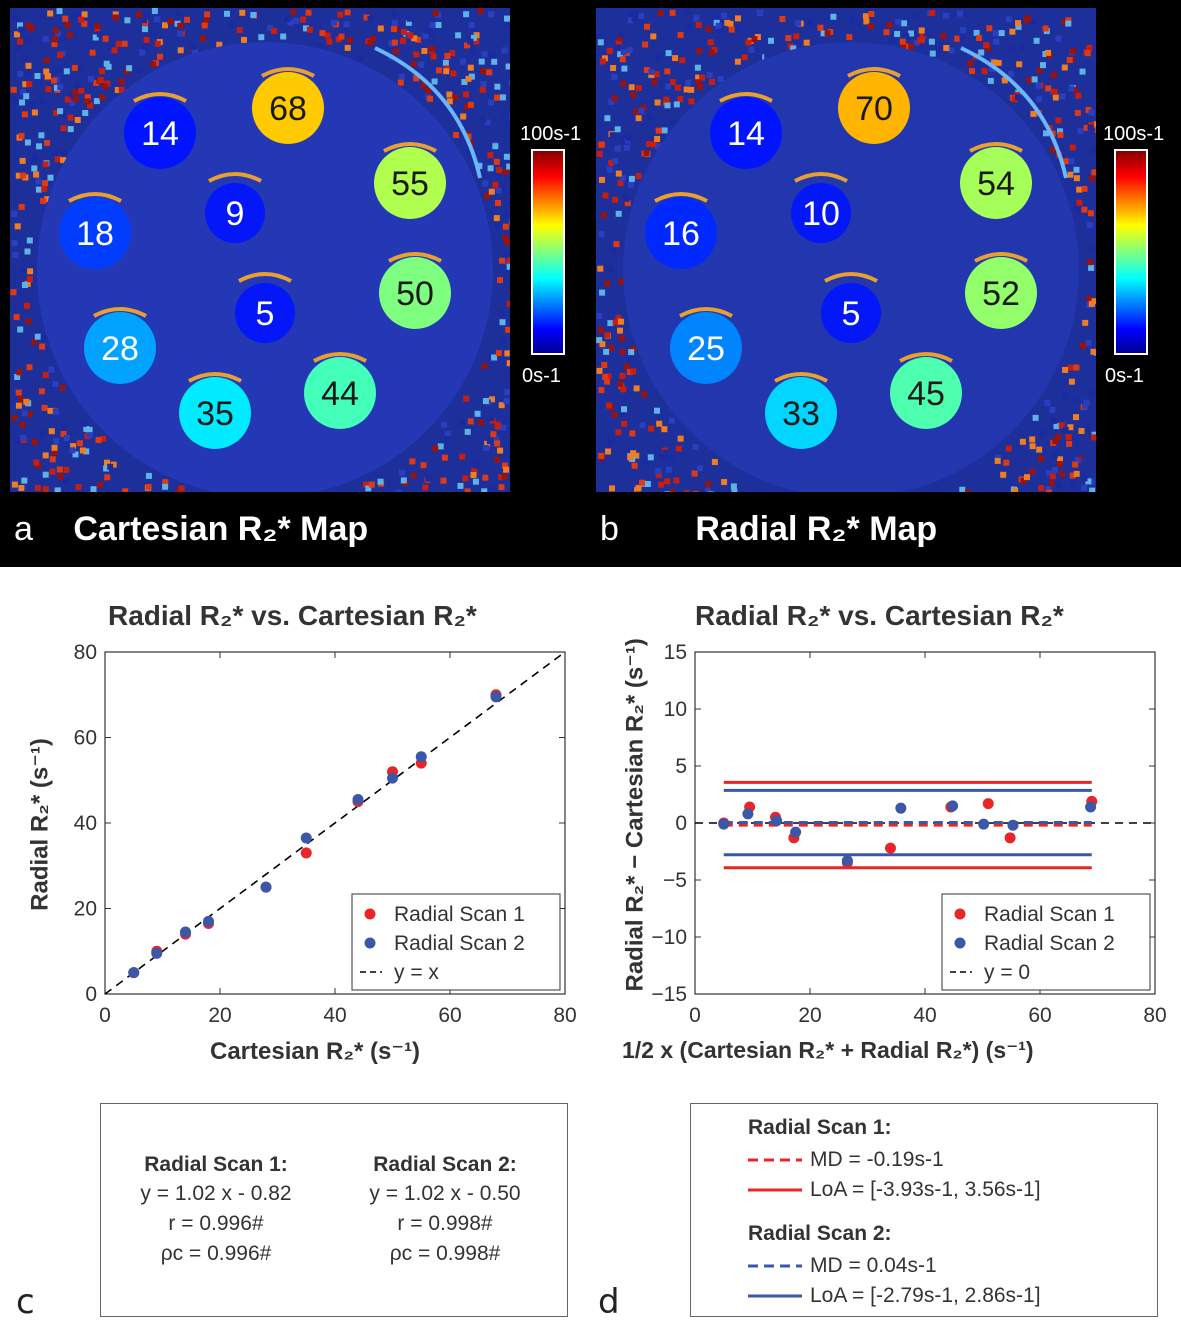  What do you see at coordinates (216, 1193) in the screenshot?
I see `stat-c-scan1-eq: y = 1.02 x - 0.82` at bounding box center [216, 1193].